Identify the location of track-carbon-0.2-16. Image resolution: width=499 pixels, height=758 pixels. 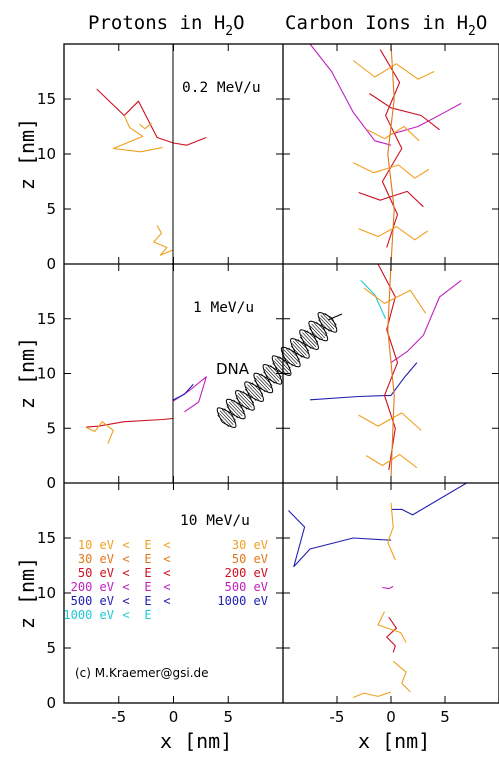
(393, 133).